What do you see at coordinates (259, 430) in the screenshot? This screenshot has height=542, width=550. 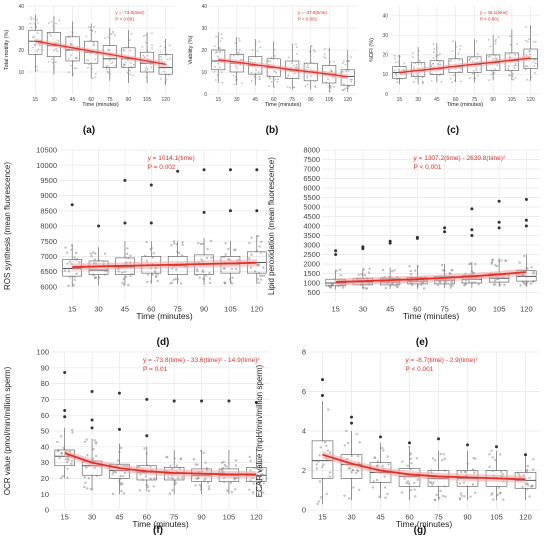 I see `y-axis-title: ECAR value (mpH/min/million sperm)` at bounding box center [259, 430].